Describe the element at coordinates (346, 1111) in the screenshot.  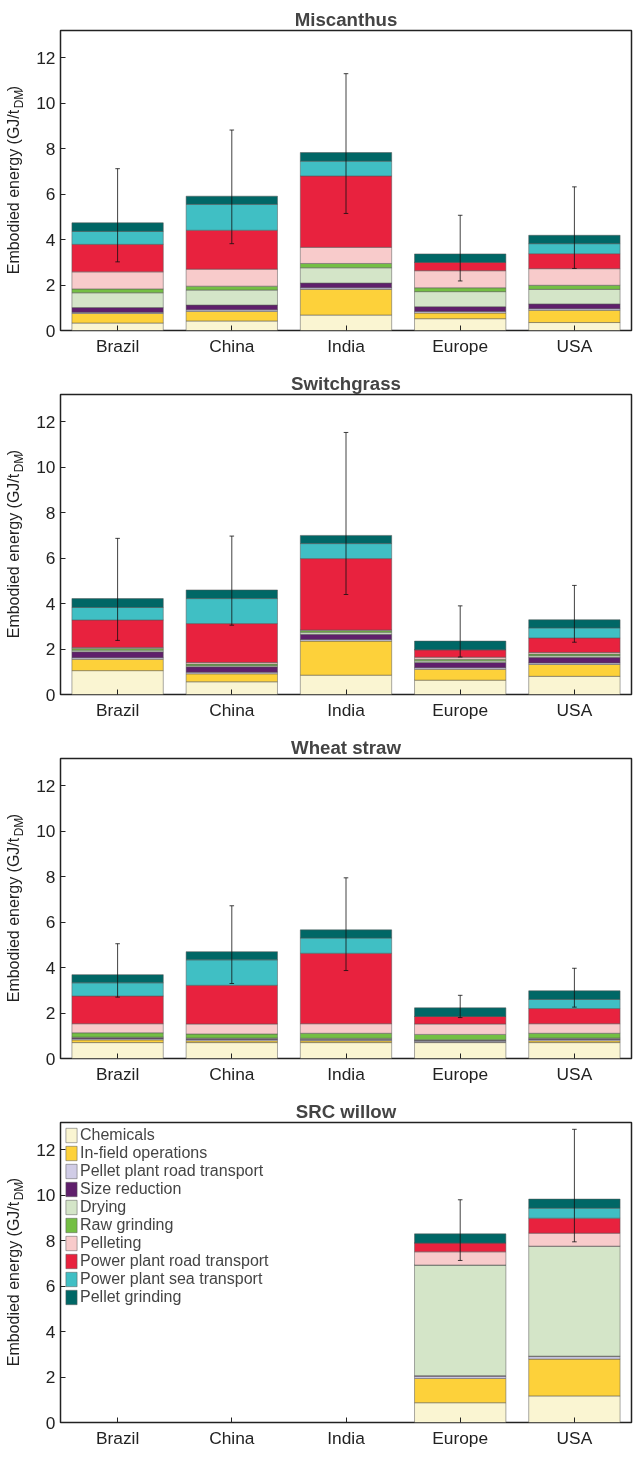
I see `chart-title: SRC willow` at that location.